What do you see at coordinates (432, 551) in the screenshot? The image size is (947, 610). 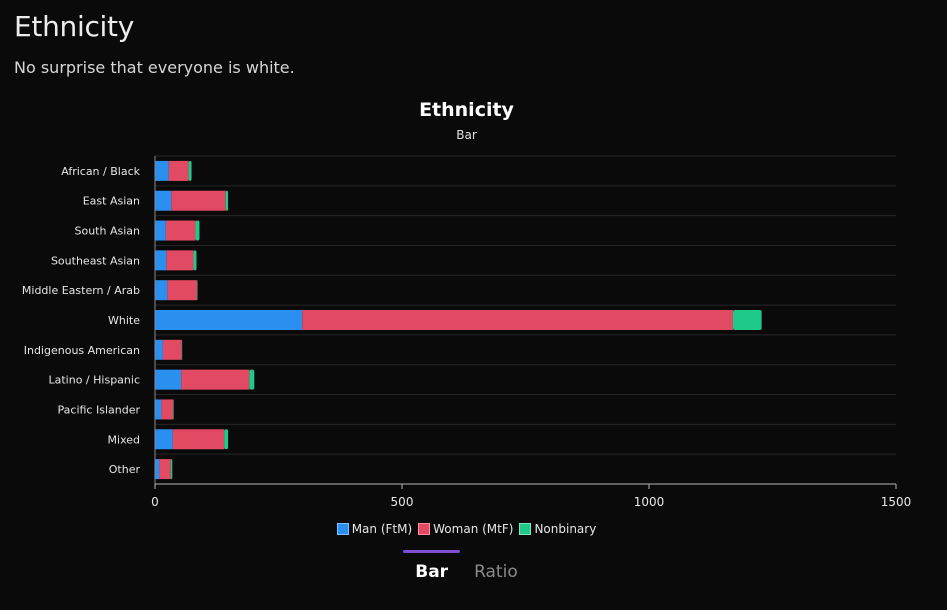 I see `active-tab-indicator` at bounding box center [432, 551].